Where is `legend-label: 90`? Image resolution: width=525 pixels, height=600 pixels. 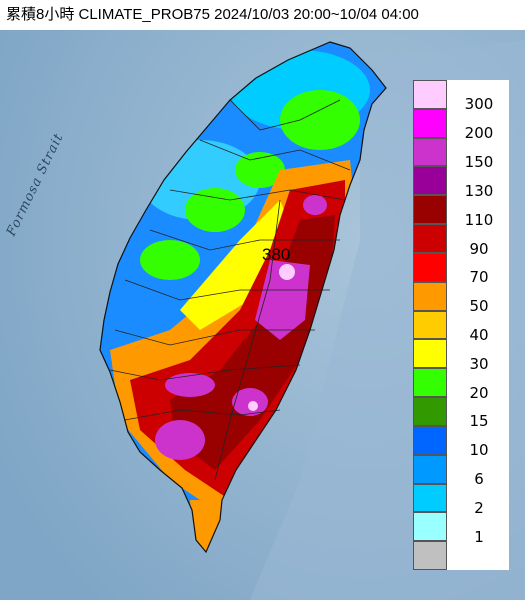 legend-label: 90 is located at coordinates (479, 248).